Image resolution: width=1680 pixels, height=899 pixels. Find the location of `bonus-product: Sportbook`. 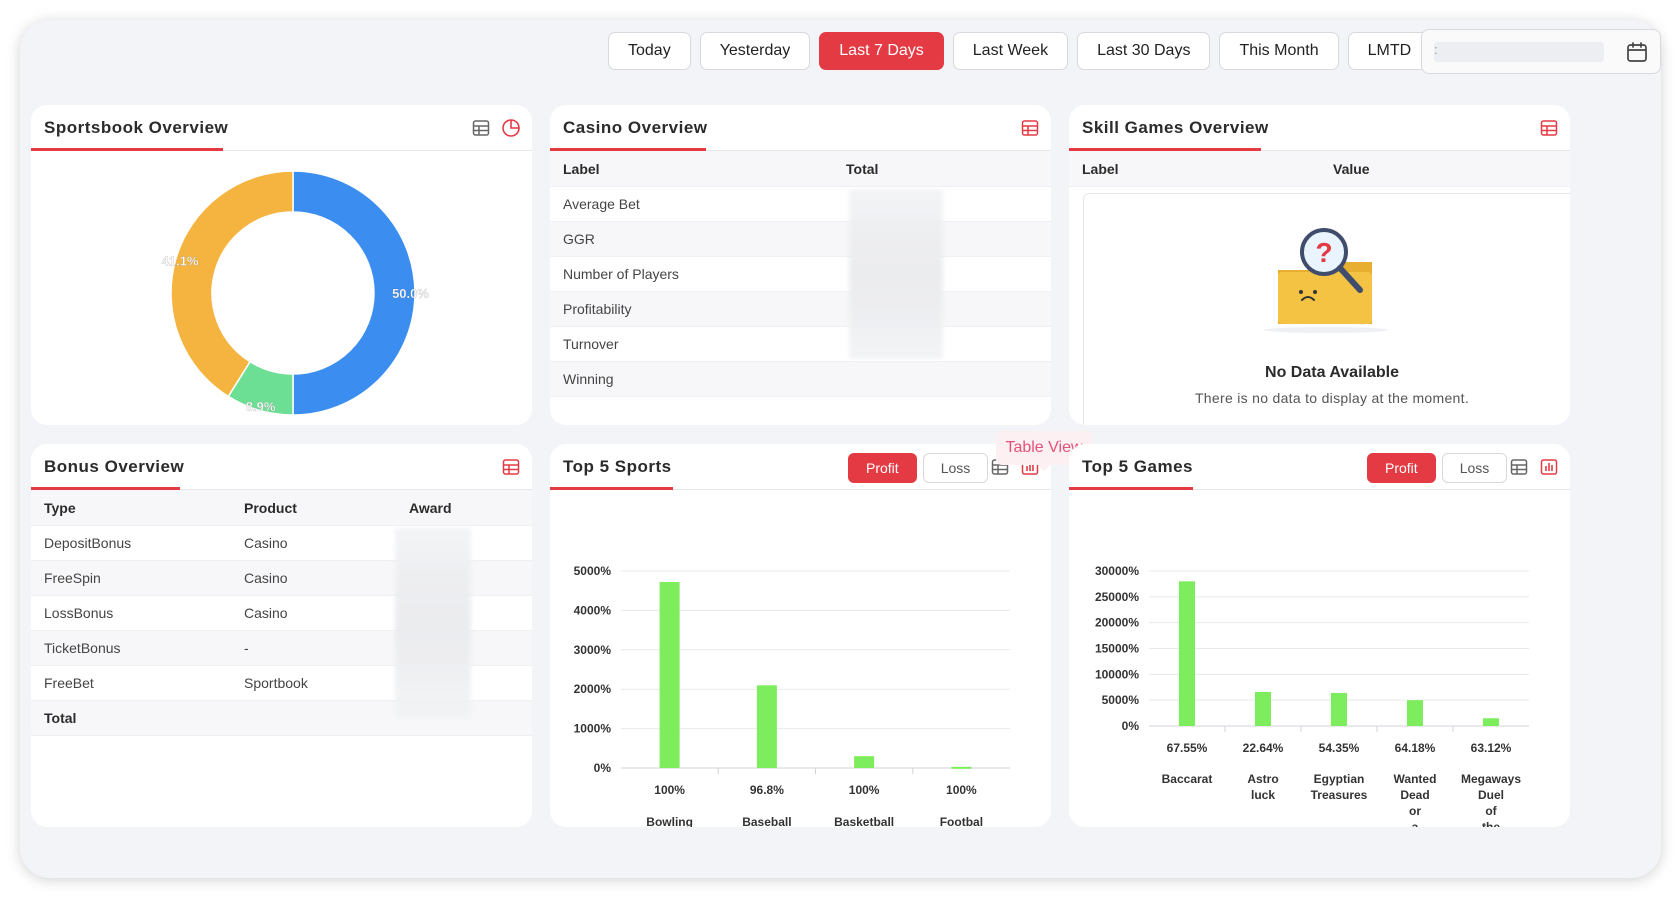

bonus-product: Sportbook is located at coordinates (276, 683).